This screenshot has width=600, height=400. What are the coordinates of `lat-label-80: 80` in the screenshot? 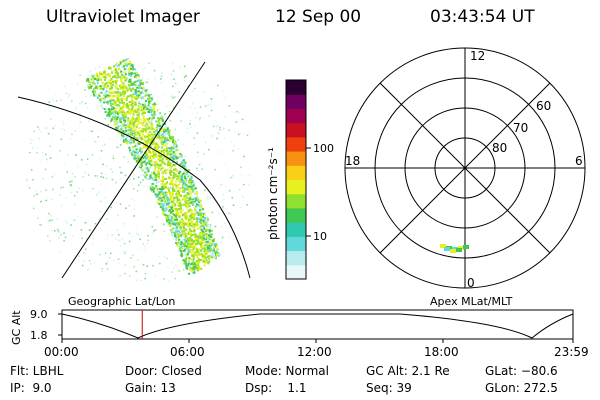 It's located at (499, 148).